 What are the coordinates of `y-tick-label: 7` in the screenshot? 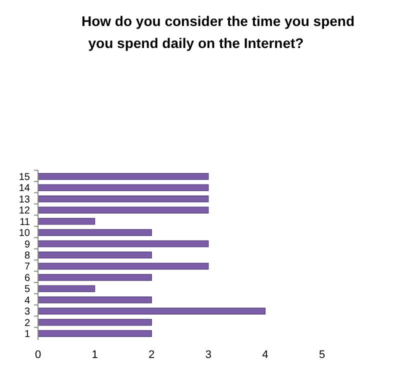 It's located at (27, 267).